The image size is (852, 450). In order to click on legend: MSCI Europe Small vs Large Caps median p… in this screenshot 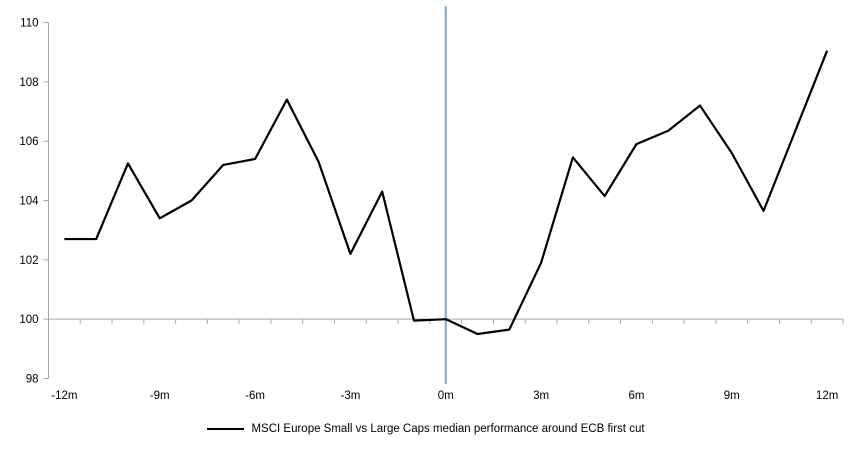, I will do `click(426, 429)`.